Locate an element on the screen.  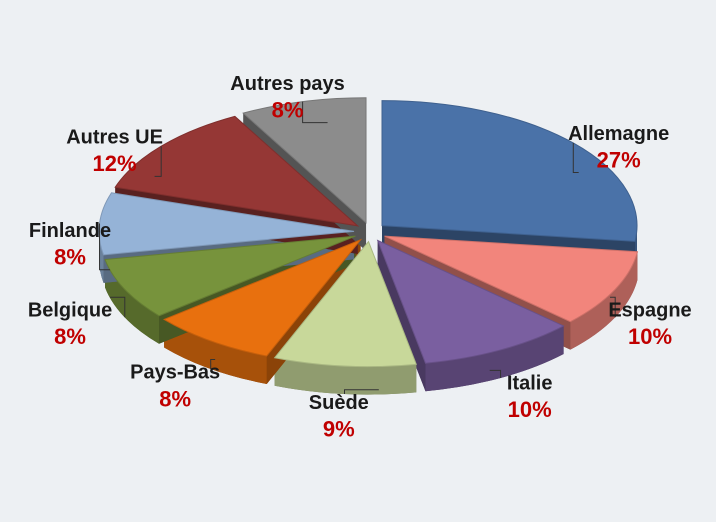
category-label: Autres pays is located at coordinates (287, 84).